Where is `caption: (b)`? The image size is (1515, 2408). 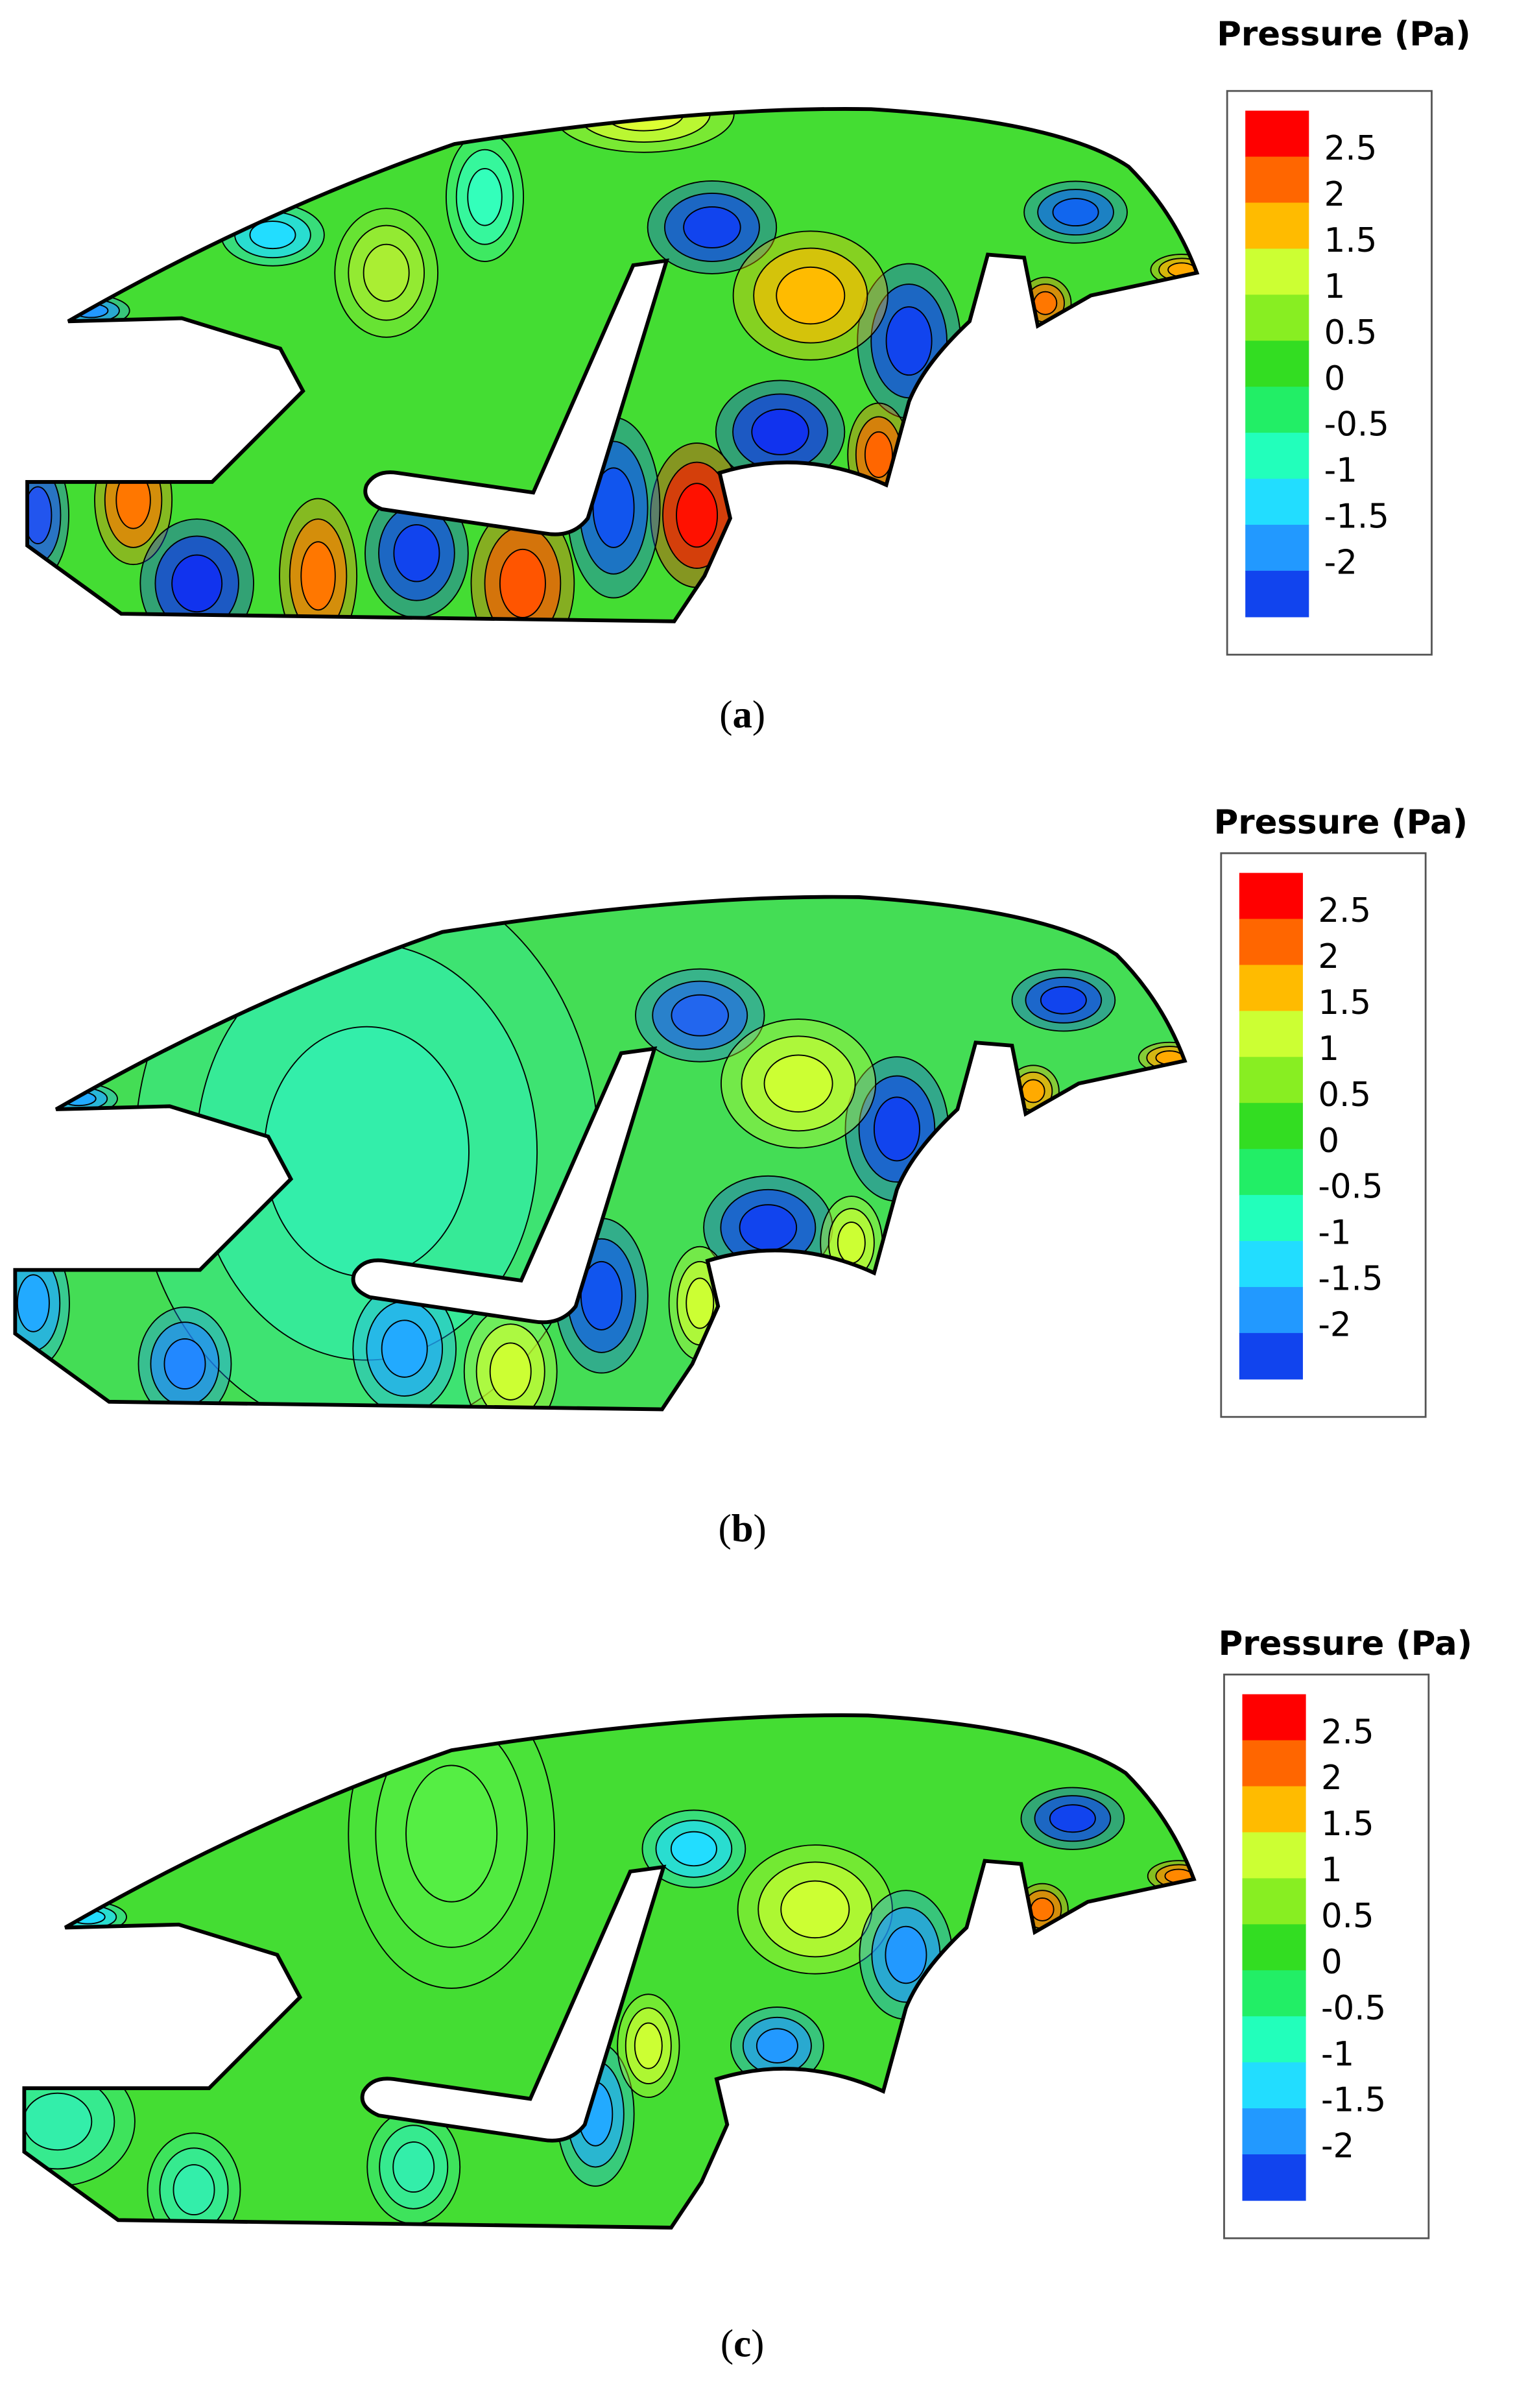
caption: (b) is located at coordinates (743, 1528).